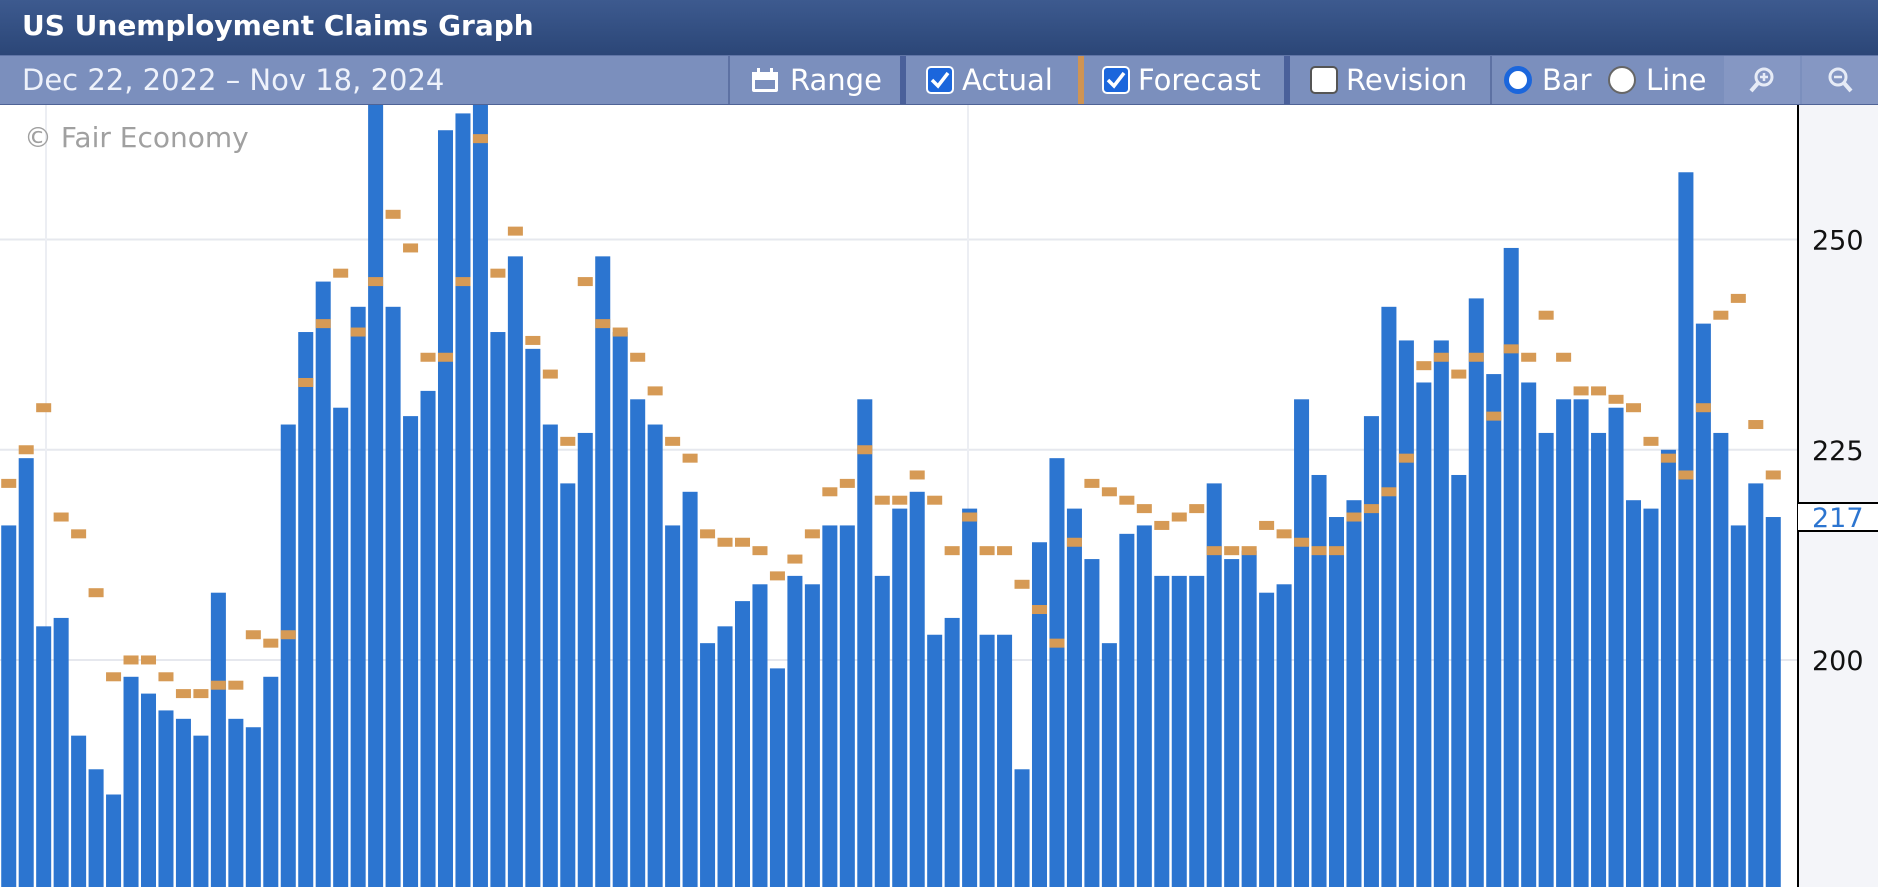  I want to click on zoom-in-icon, so click(1761, 80).